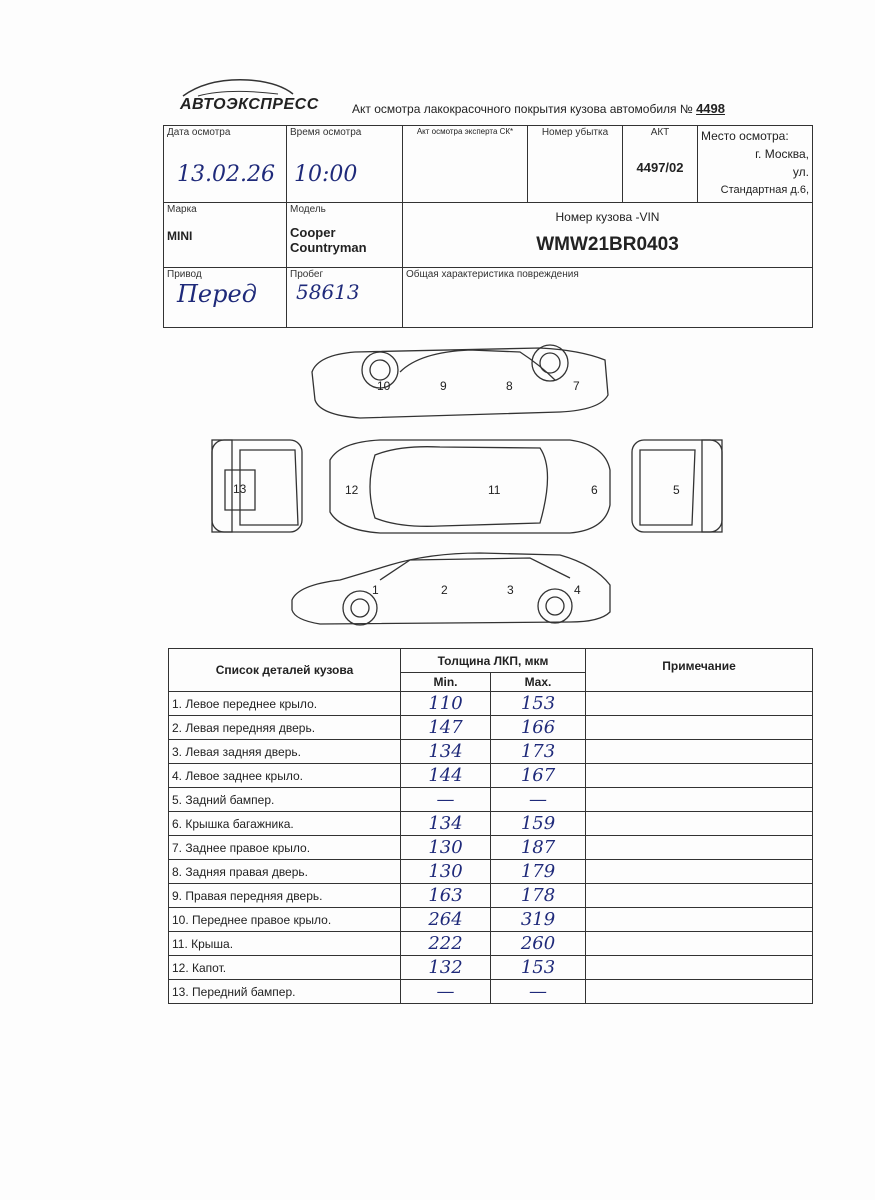 The width and height of the screenshot is (875, 1200). Describe the element at coordinates (445, 967) in the screenshot. I see `min-value: 132` at that location.